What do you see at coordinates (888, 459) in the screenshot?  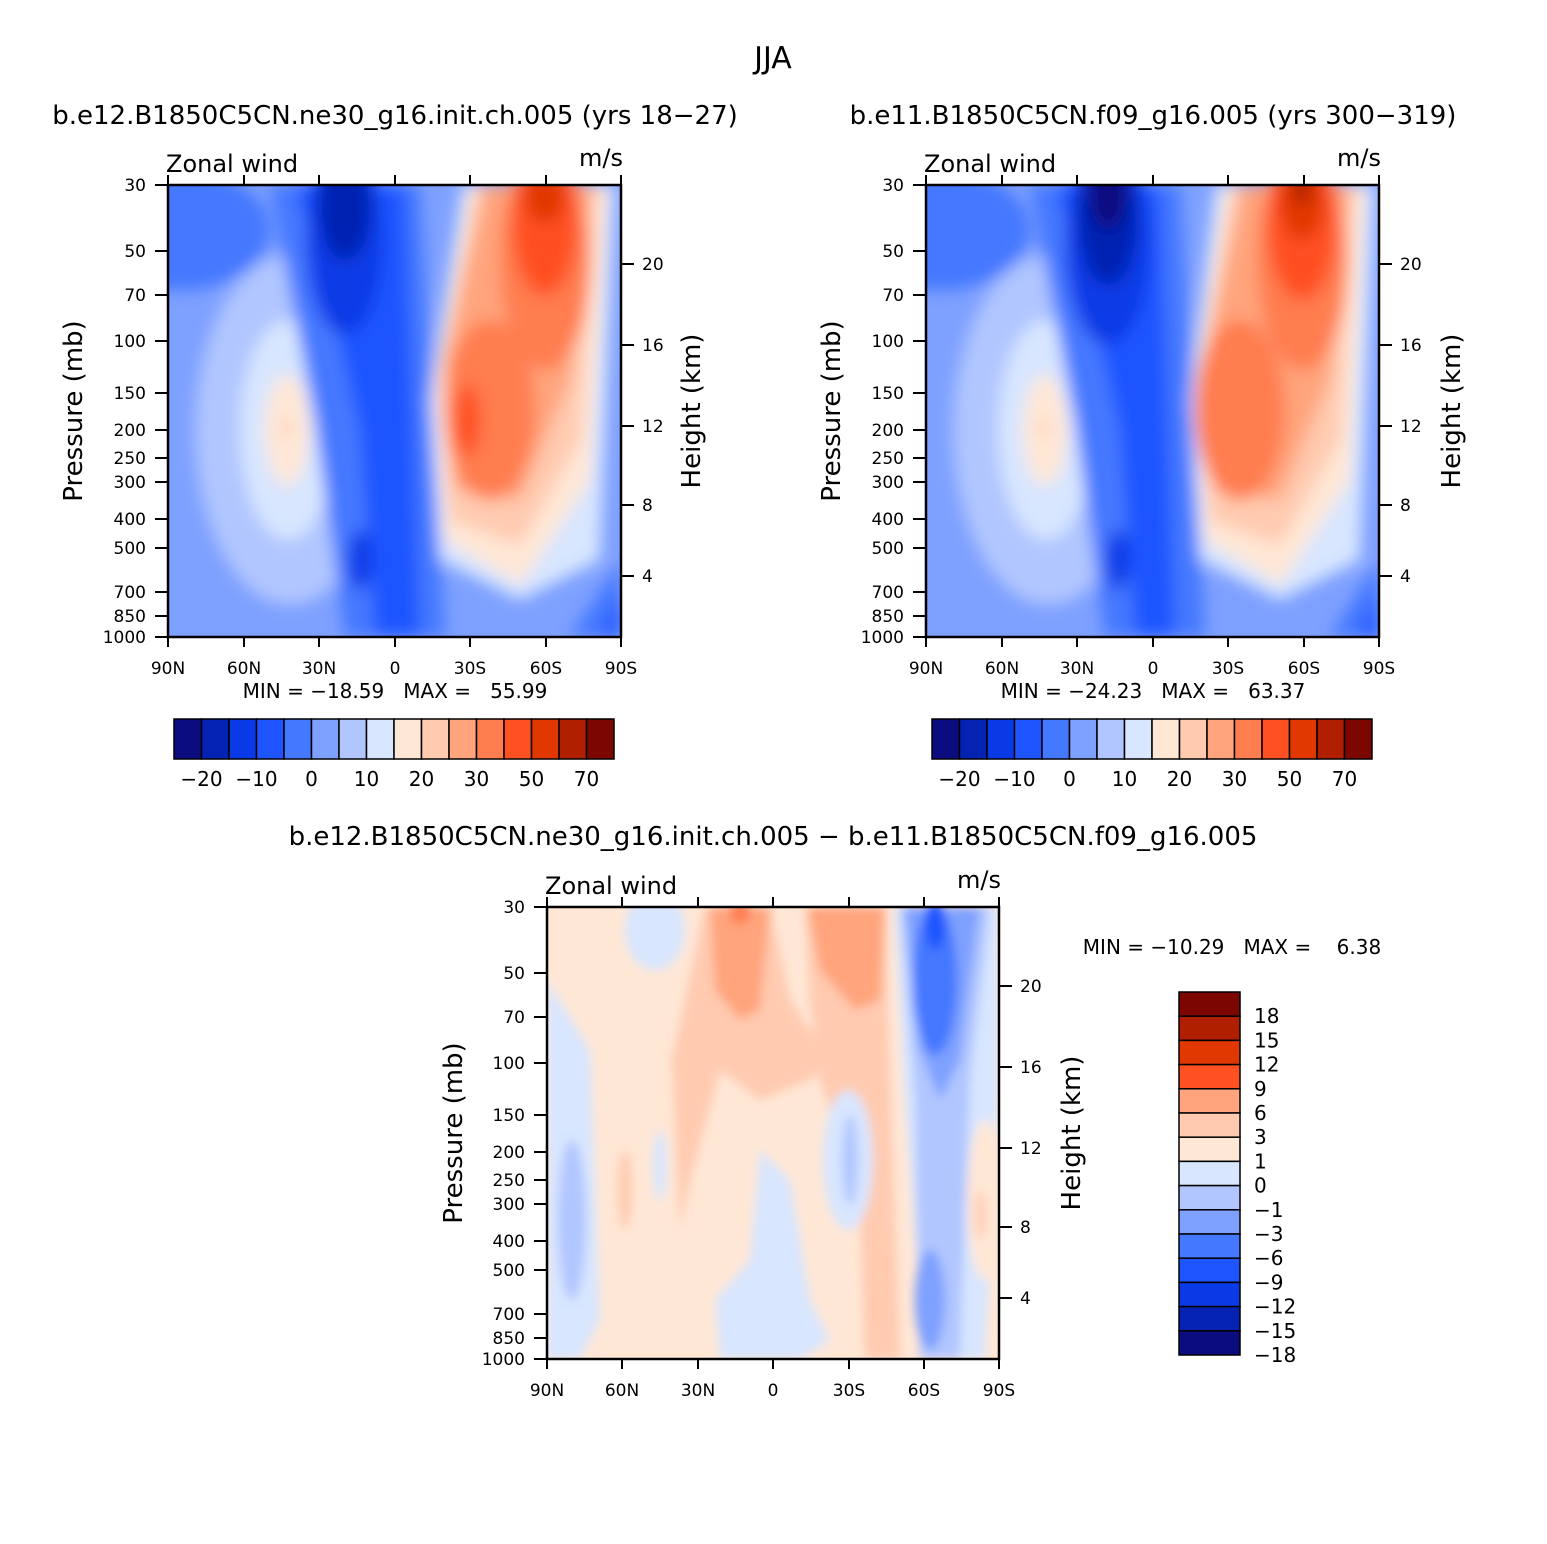 I see `svg-text: 250` at bounding box center [888, 459].